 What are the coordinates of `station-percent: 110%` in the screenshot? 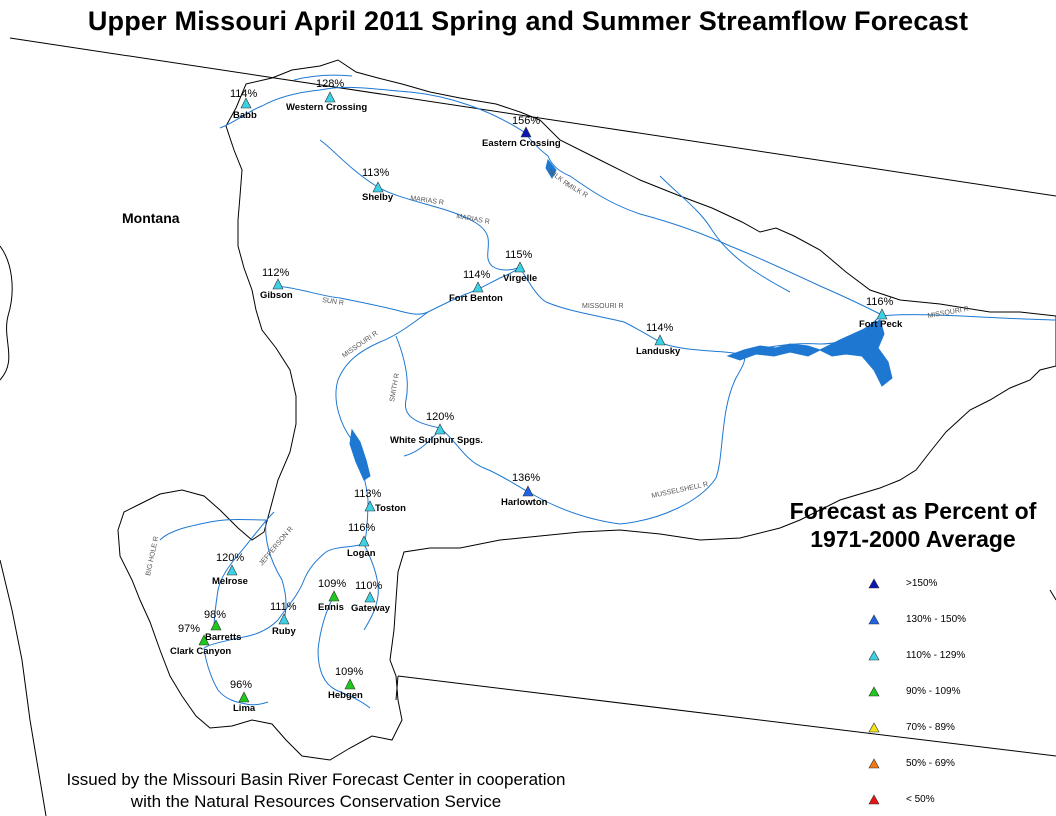 It's located at (369, 586).